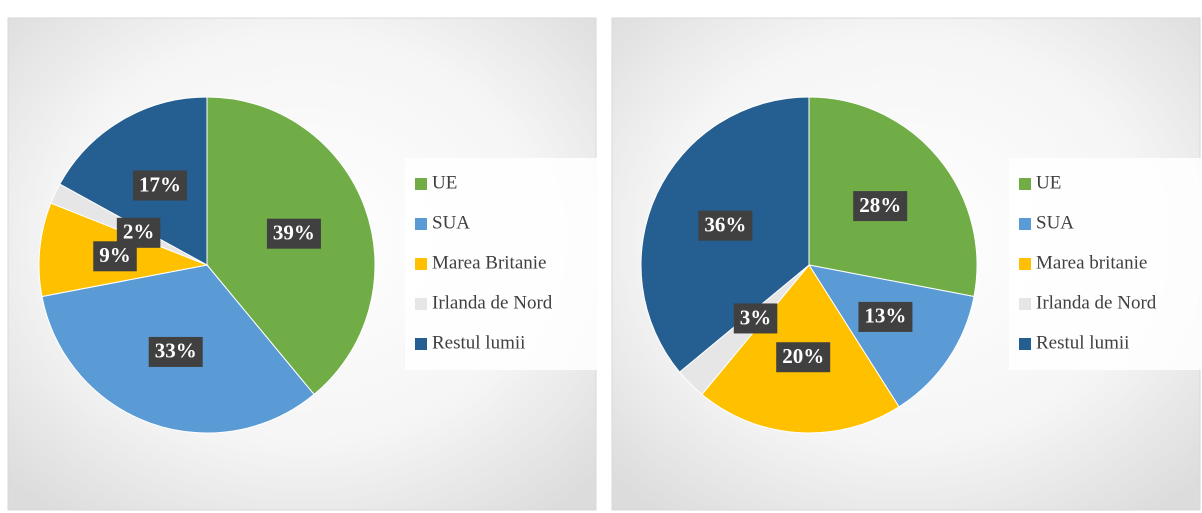 This screenshot has height=513, width=1202. Describe the element at coordinates (489, 262) in the screenshot. I see `legend-label: Marea Britanie` at that location.